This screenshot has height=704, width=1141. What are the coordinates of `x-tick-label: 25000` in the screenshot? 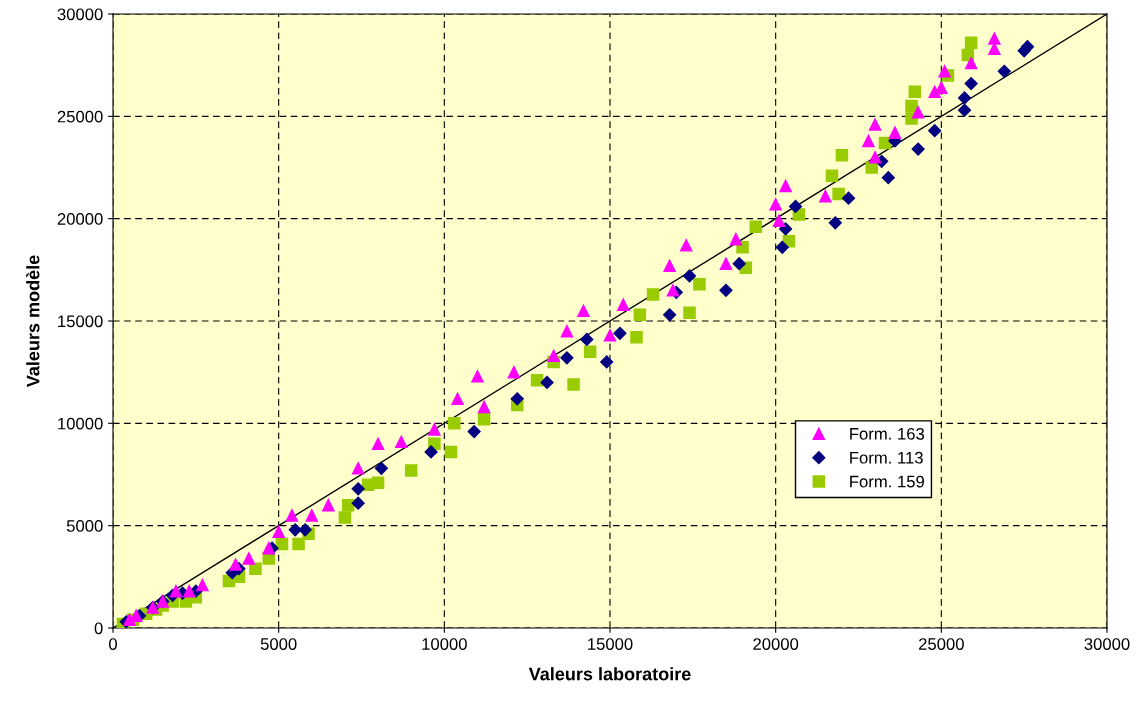 It's located at (941, 644).